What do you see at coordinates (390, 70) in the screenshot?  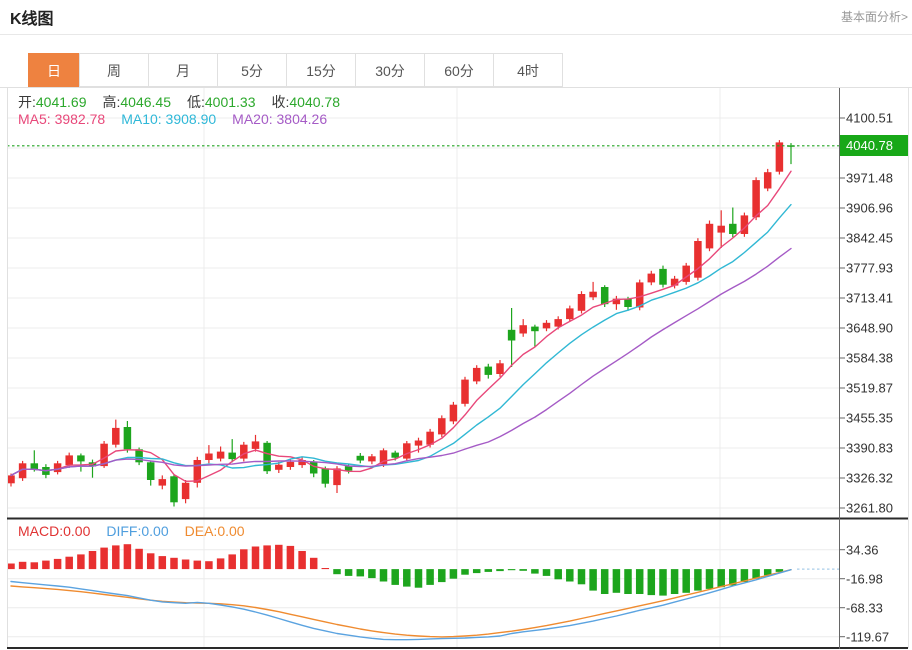 I see `tab-30分: 30分` at bounding box center [390, 70].